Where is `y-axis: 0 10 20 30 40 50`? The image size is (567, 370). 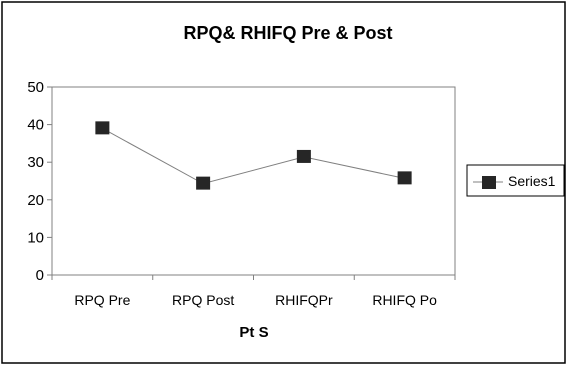 y-axis: 0 10 20 30 40 50 is located at coordinates (39, 181).